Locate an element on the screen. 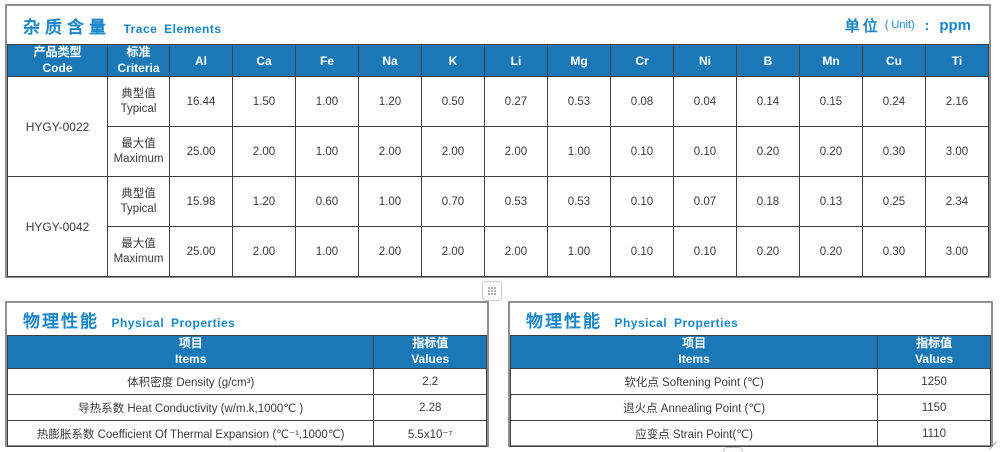 Image resolution: width=1000 pixels, height=452 pixels. col-header-element-na: Na is located at coordinates (390, 60).